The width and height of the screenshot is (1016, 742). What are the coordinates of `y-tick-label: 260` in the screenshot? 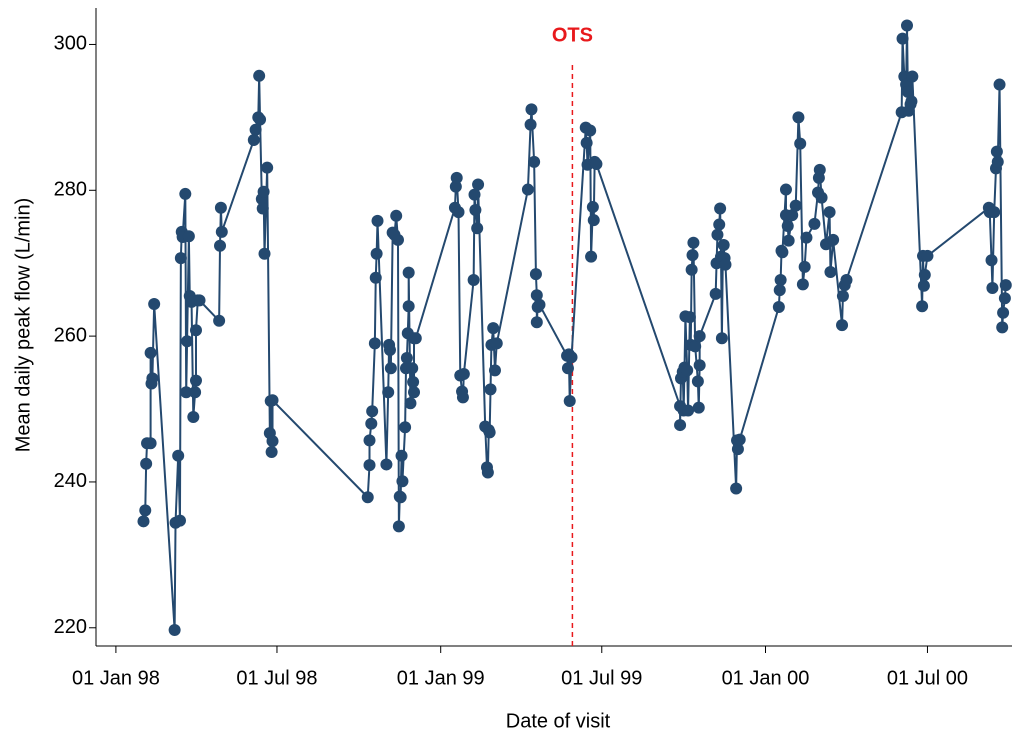 It's located at (70, 335).